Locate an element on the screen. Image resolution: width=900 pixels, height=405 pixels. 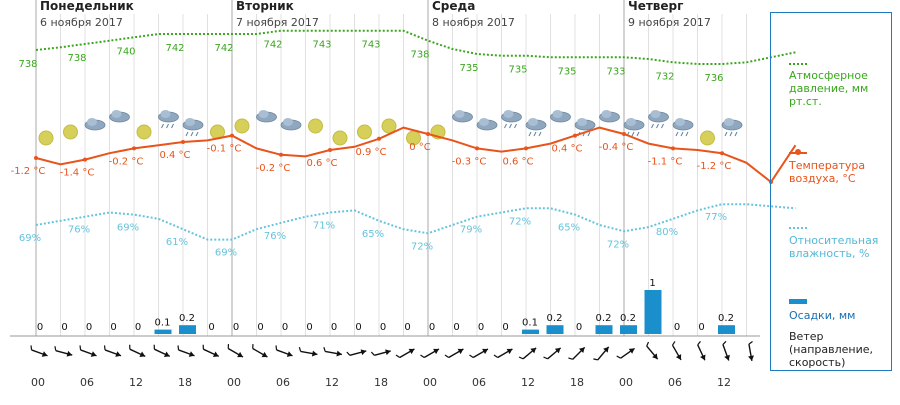
day-name-label: Четверг is located at coordinates (655, 6).